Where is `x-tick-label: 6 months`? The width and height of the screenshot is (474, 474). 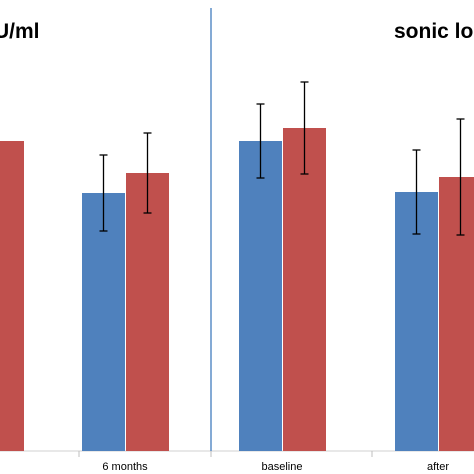 x-tick-label: 6 months is located at coordinates (125, 467).